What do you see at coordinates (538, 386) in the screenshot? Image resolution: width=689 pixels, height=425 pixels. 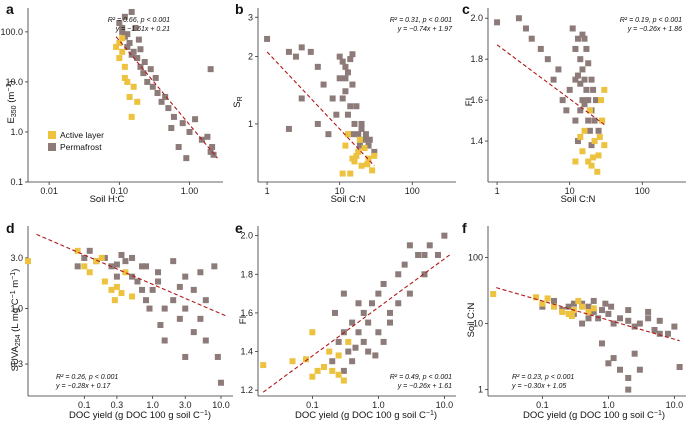 I see `panel-f-equation-text: y = −0.30x + 1.05` at bounding box center [538, 386].